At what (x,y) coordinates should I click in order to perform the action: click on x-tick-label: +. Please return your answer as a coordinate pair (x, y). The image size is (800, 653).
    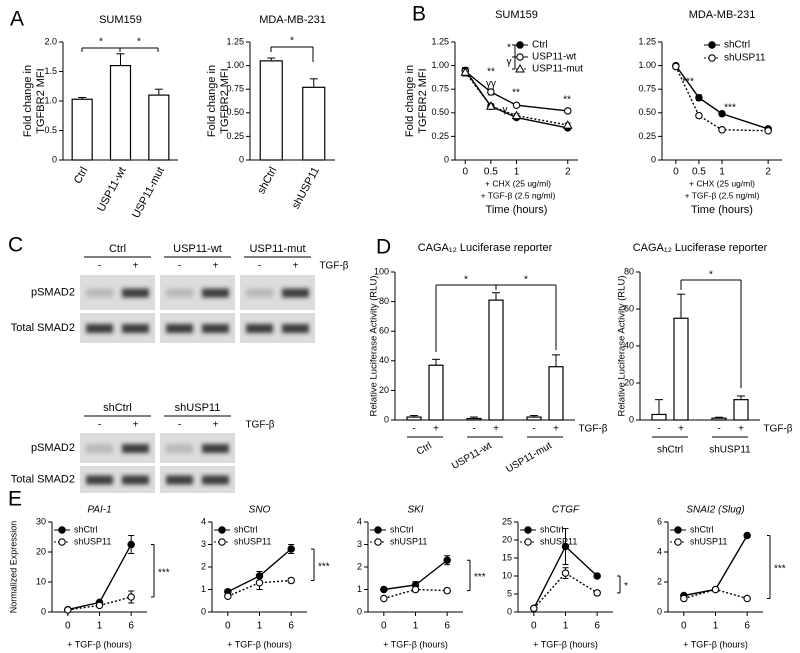
    Looking at the image, I should click on (556, 429).